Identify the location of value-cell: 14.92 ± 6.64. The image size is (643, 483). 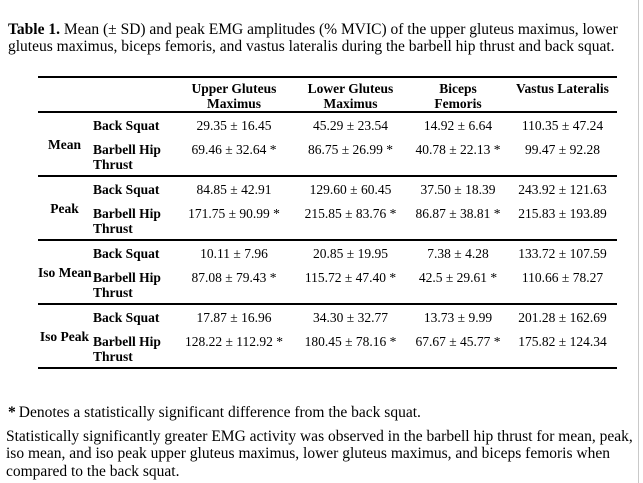
(458, 125).